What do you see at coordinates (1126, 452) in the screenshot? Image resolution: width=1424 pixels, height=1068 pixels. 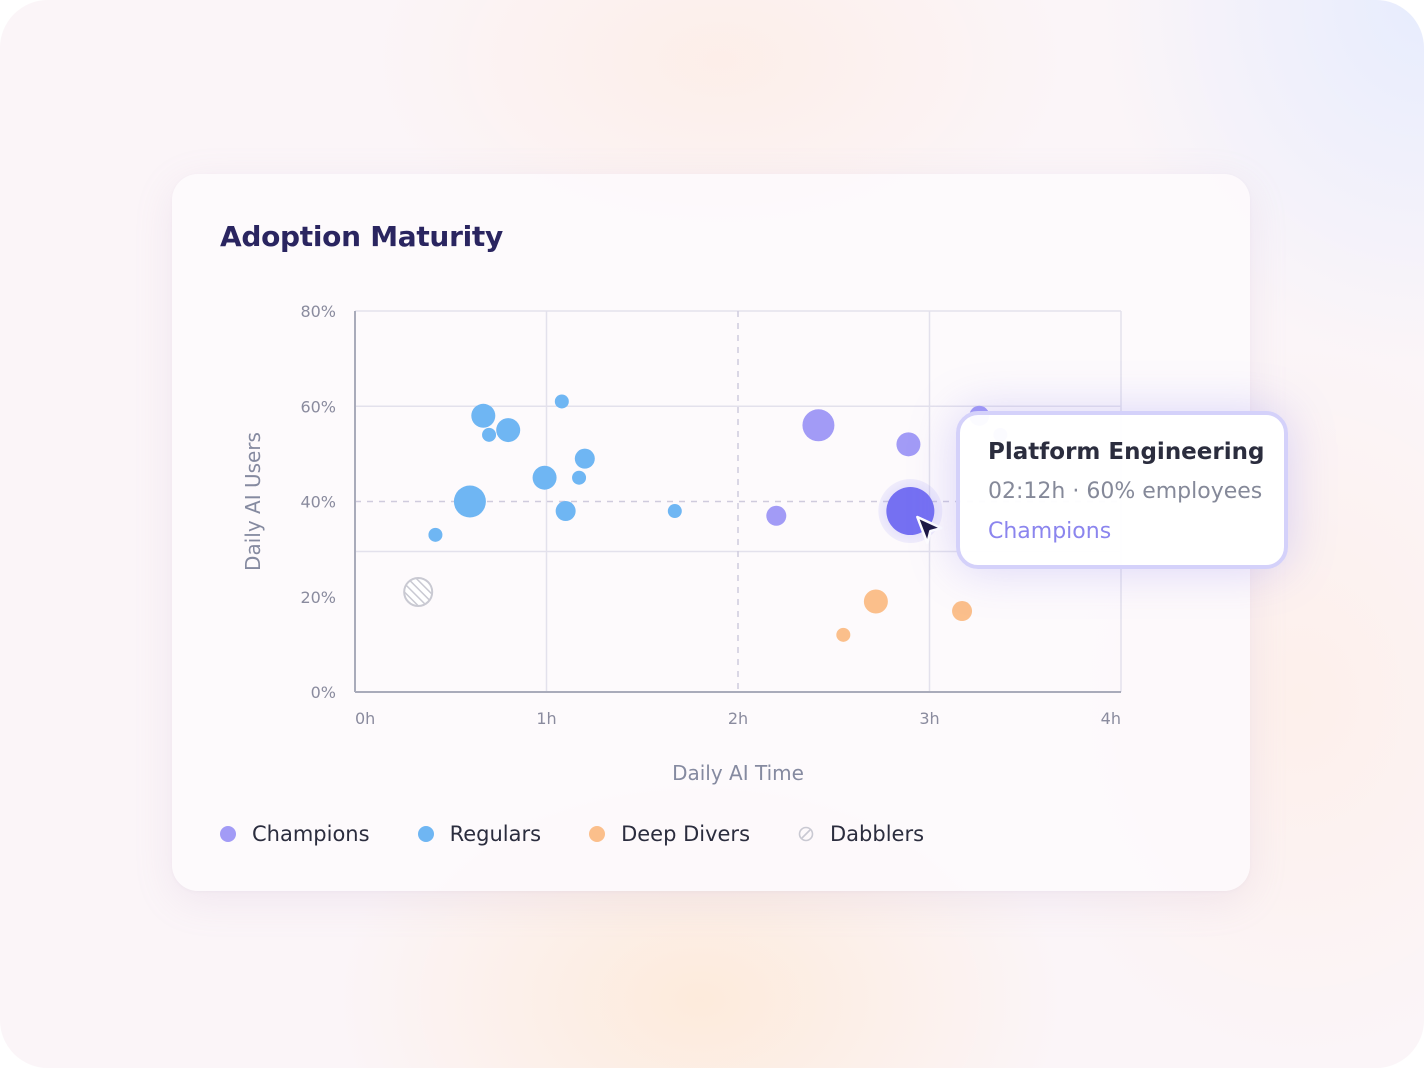 I see `tooltip-team-name: Platform Engineering` at bounding box center [1126, 452].